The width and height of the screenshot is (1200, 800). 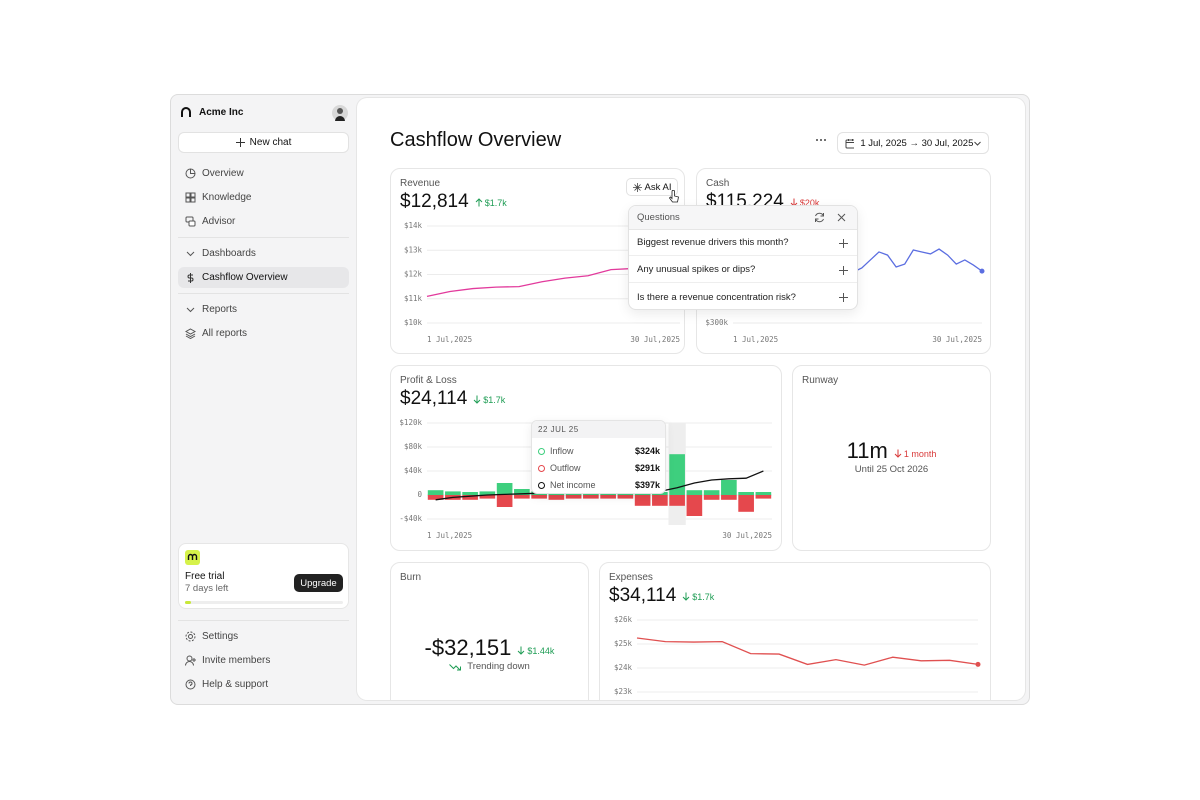 What do you see at coordinates (434, 201) in the screenshot?
I see `card-value: $12,814` at bounding box center [434, 201].